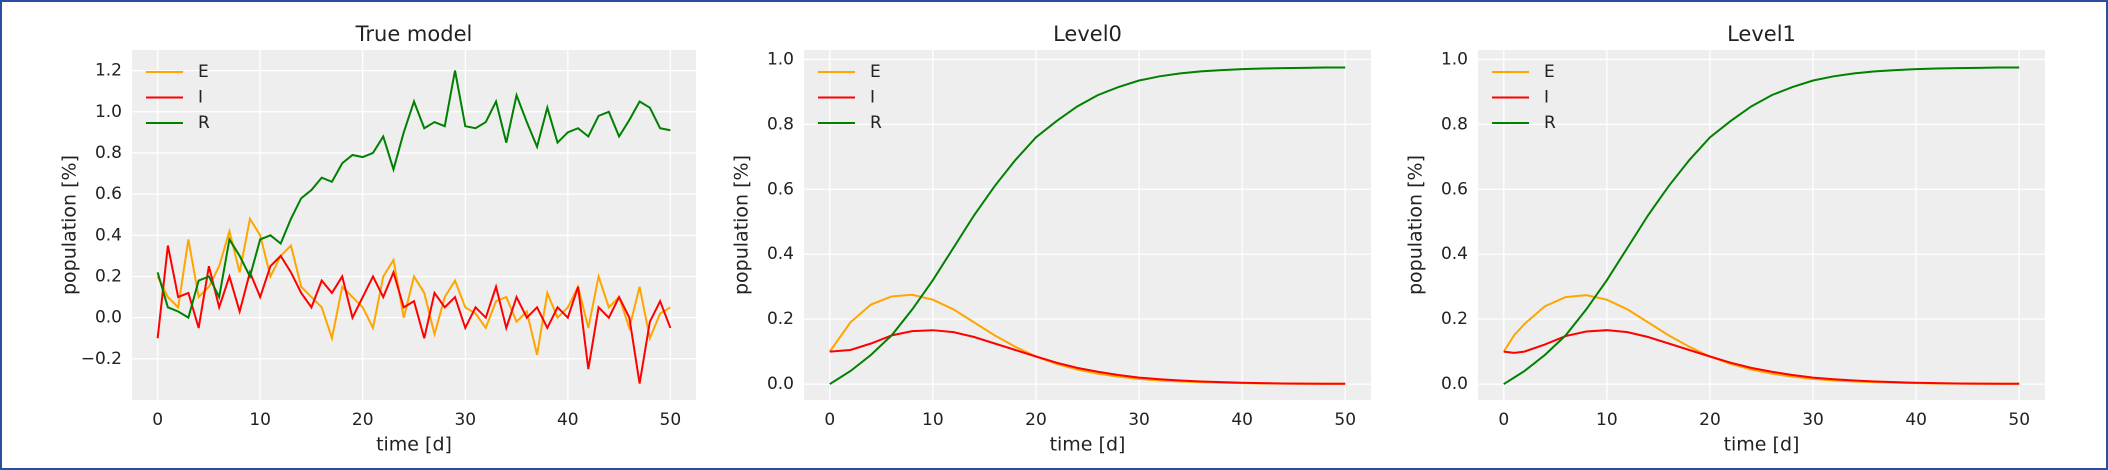 This screenshot has width=2108, height=470. Describe the element at coordinates (1087, 34) in the screenshot. I see `chart-title: Level0` at that location.